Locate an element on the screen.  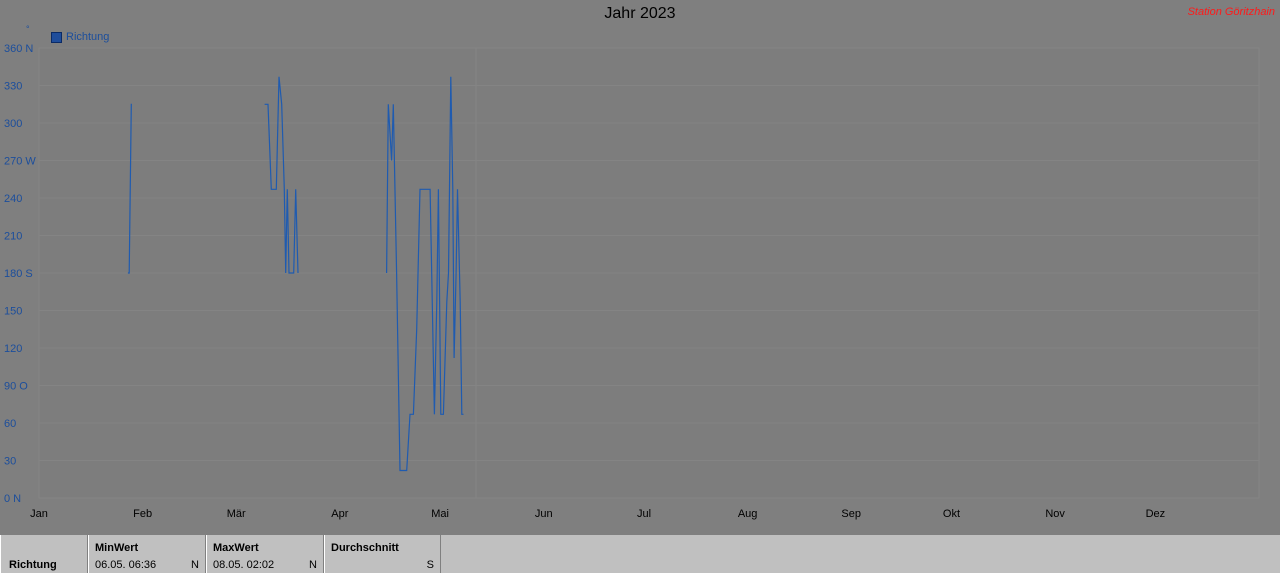
avg-direction: S is located at coordinates (430, 565).